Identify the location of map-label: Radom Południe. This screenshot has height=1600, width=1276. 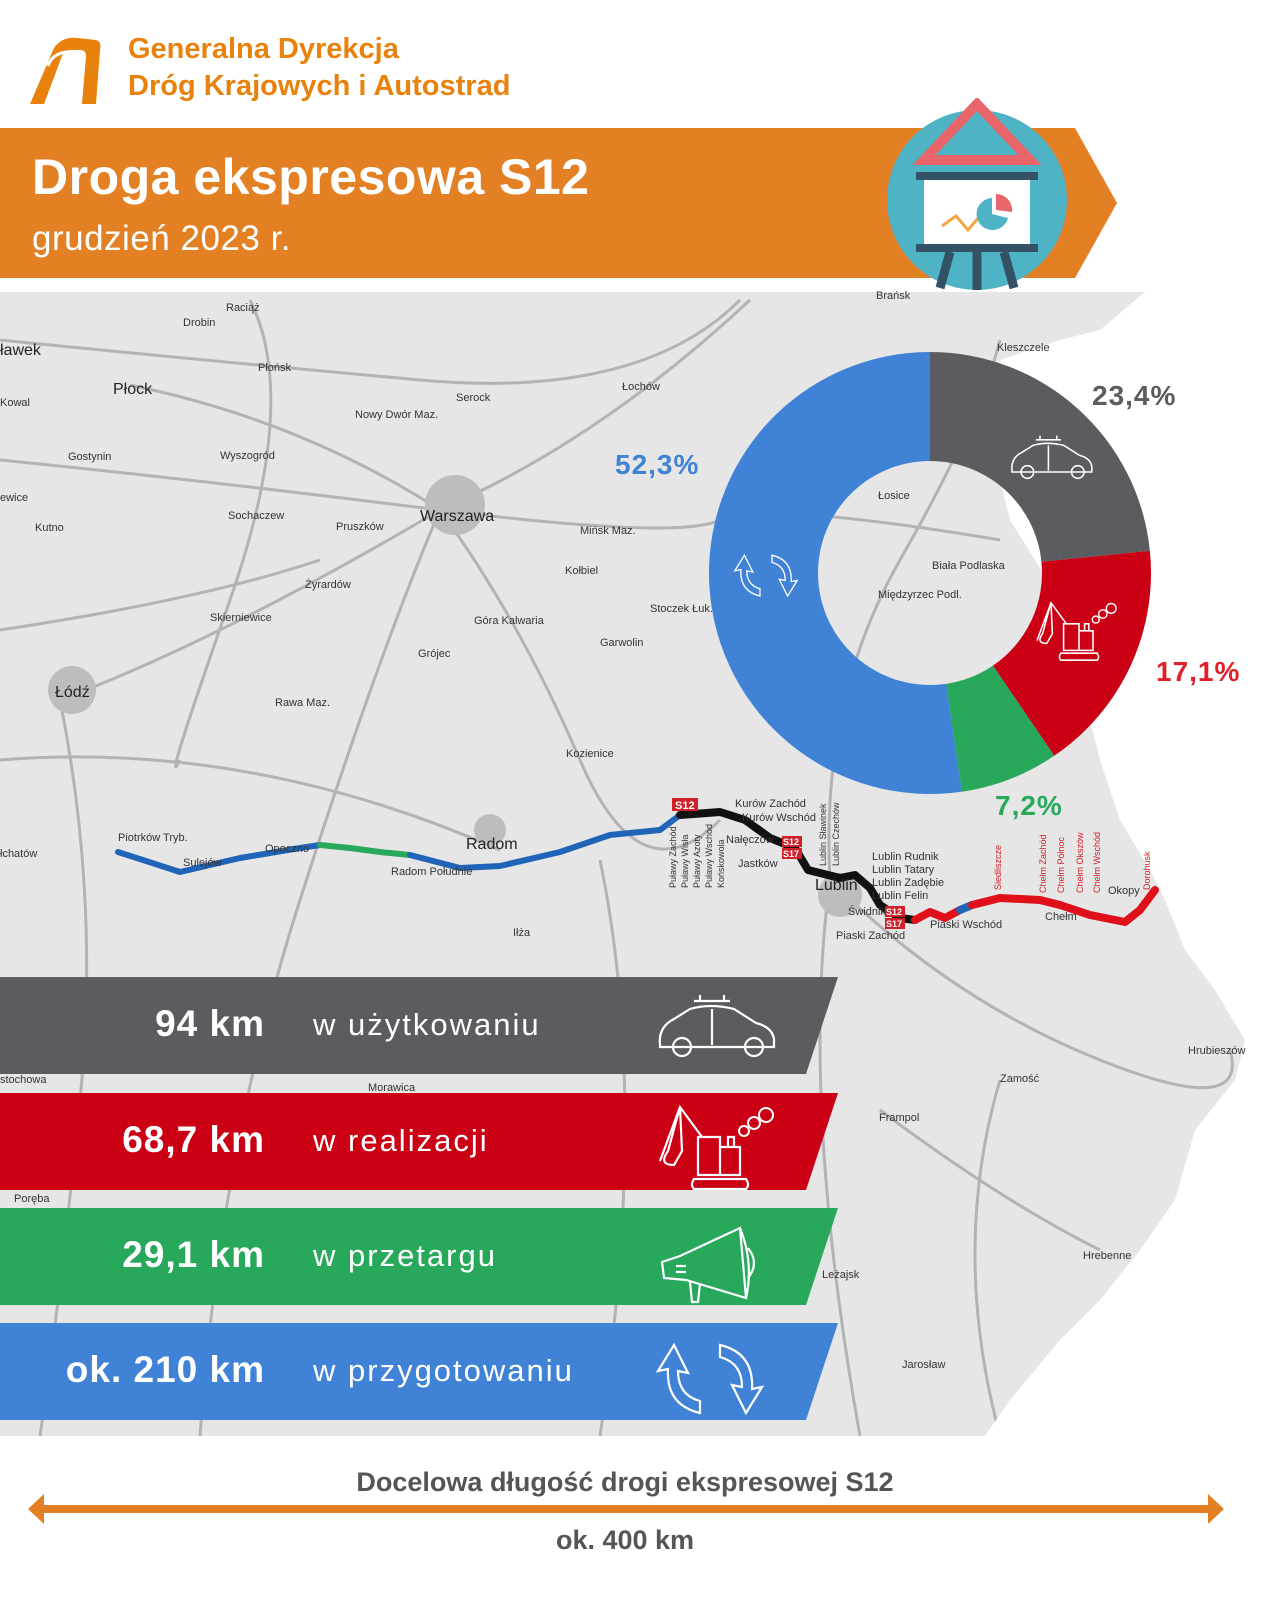
(432, 872).